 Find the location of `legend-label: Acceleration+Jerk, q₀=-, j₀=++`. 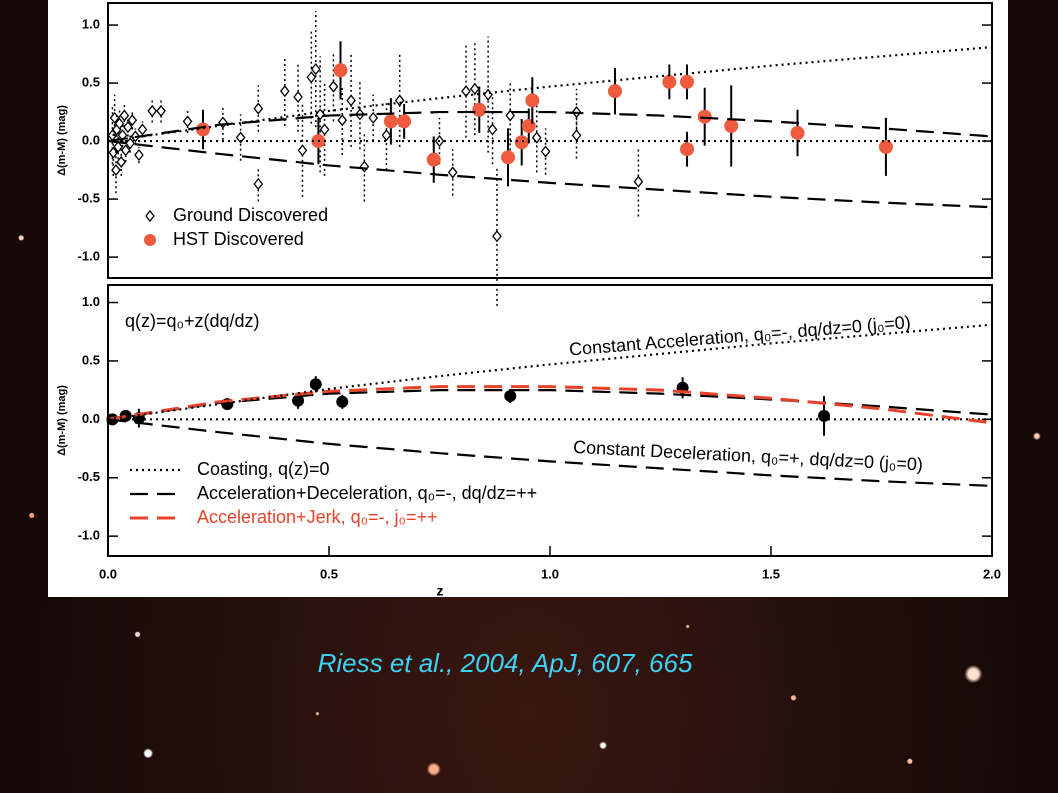

legend-label: Acceleration+Jerk, q₀=-, j₀=++ is located at coordinates (317, 517).